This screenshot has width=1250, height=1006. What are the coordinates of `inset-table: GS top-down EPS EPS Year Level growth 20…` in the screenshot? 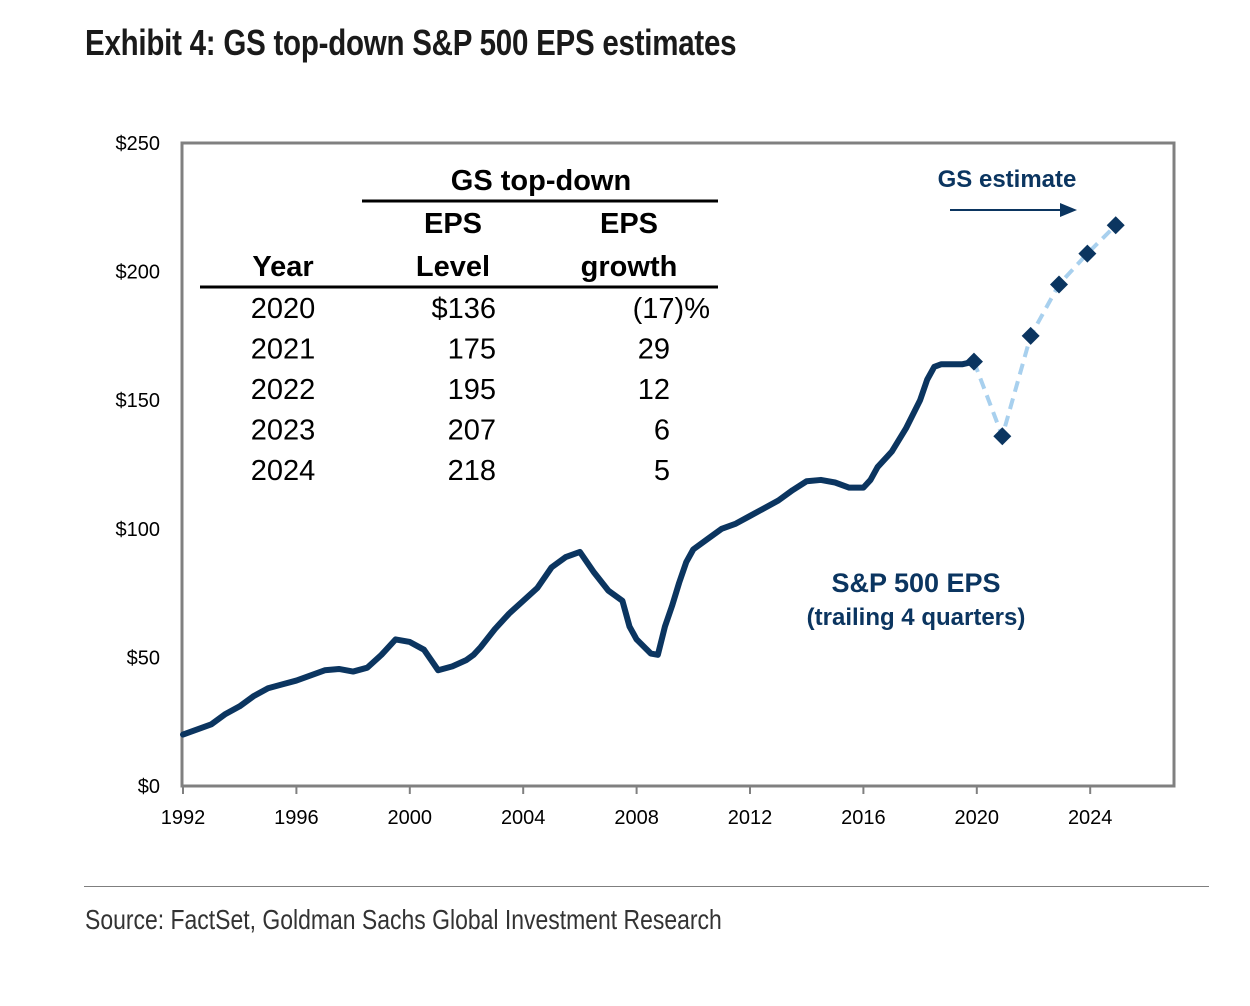 It's located at (459, 326).